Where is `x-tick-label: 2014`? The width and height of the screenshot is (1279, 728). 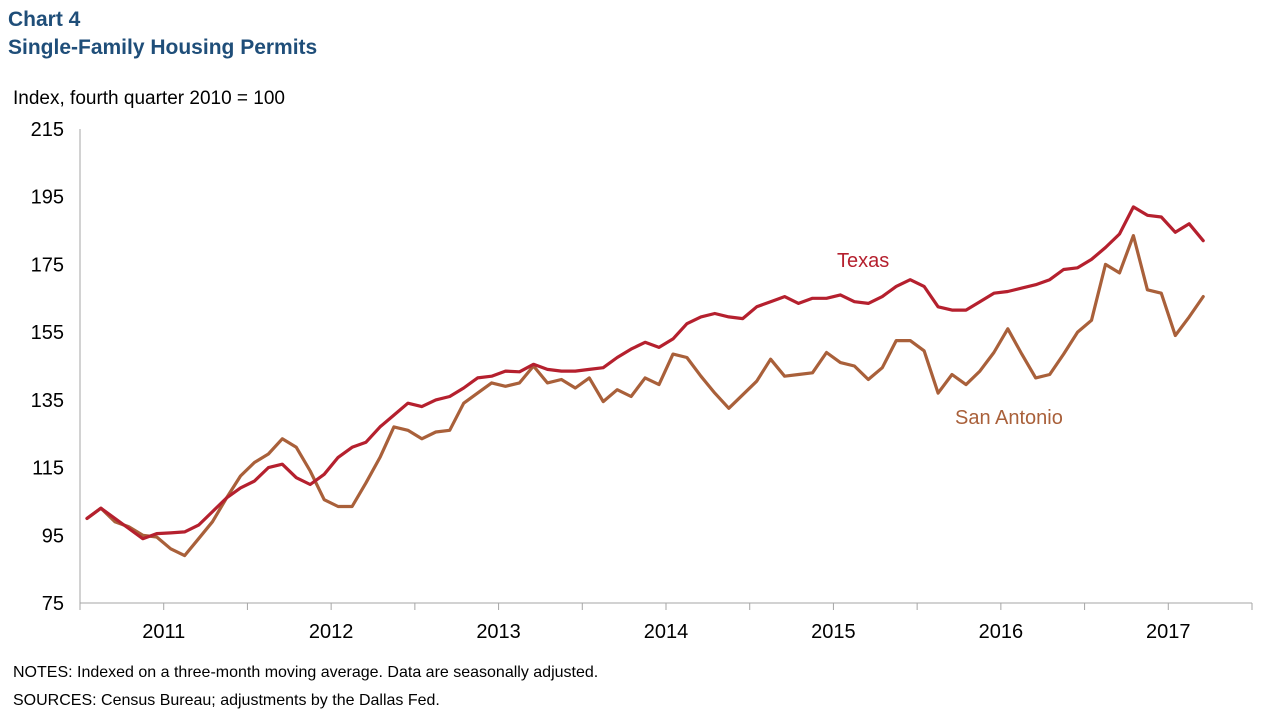
x-tick-label: 2014 is located at coordinates (666, 632).